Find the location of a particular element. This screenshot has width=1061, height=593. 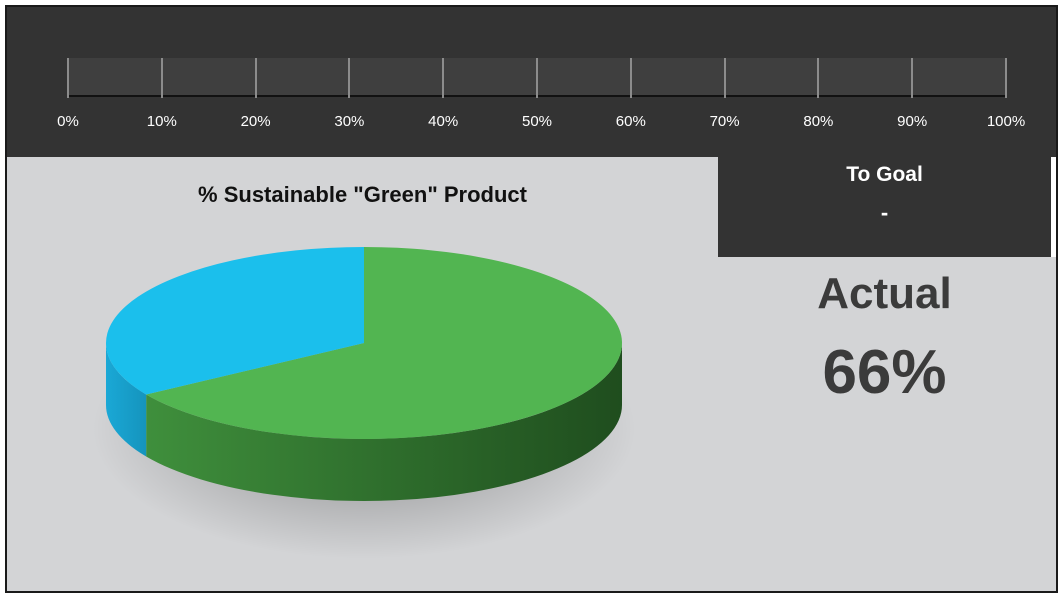

scale-label: 50% is located at coordinates (537, 121).